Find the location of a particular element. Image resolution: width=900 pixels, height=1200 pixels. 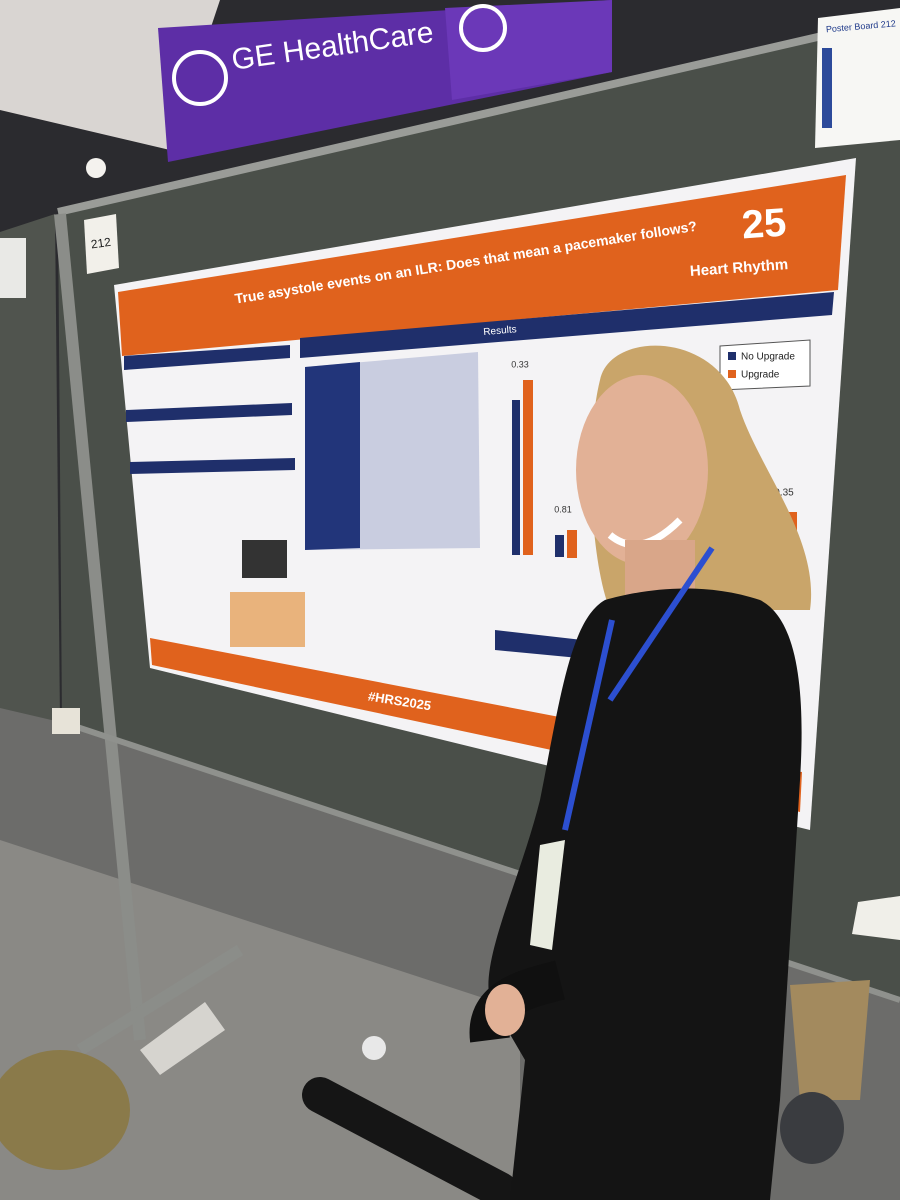

bag is located at coordinates (65, 1110).